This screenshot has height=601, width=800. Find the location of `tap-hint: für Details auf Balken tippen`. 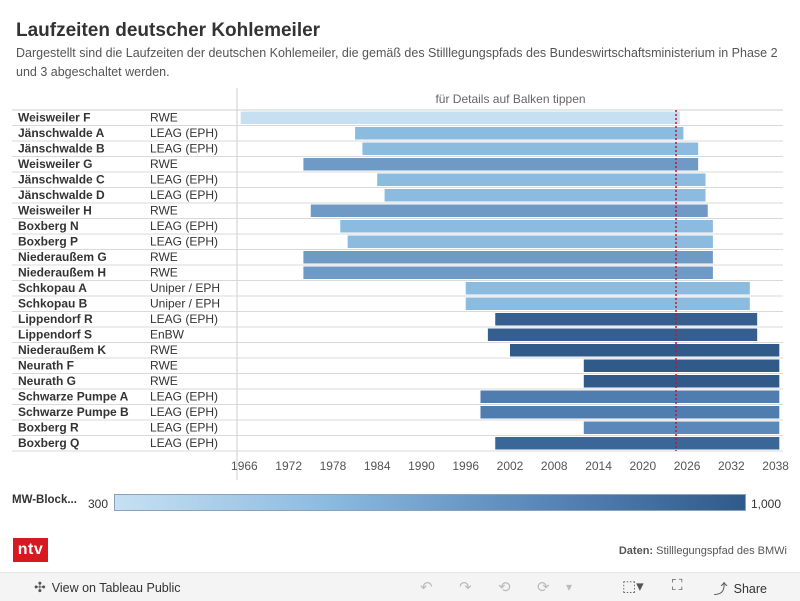

tap-hint: für Details auf Balken tippen is located at coordinates (510, 99).